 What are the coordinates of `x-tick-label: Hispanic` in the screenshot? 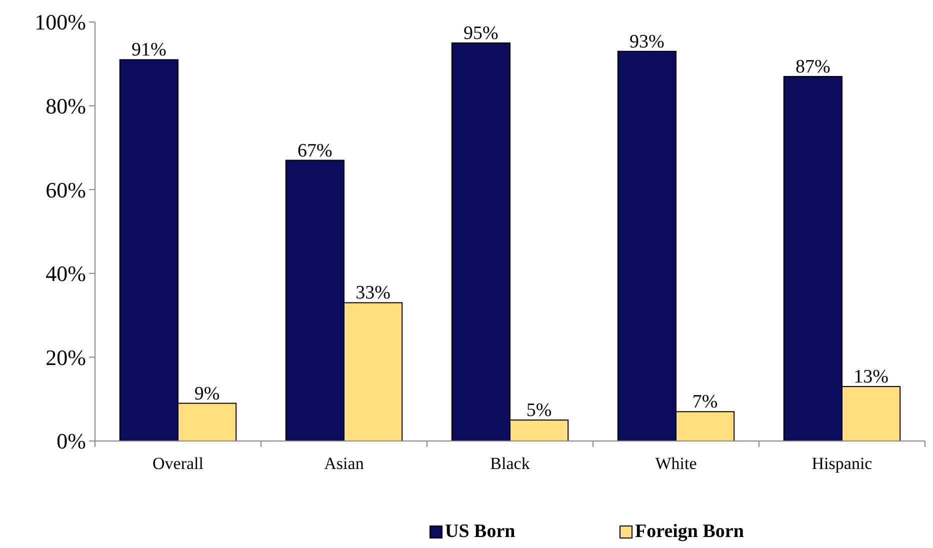 It's located at (842, 463).